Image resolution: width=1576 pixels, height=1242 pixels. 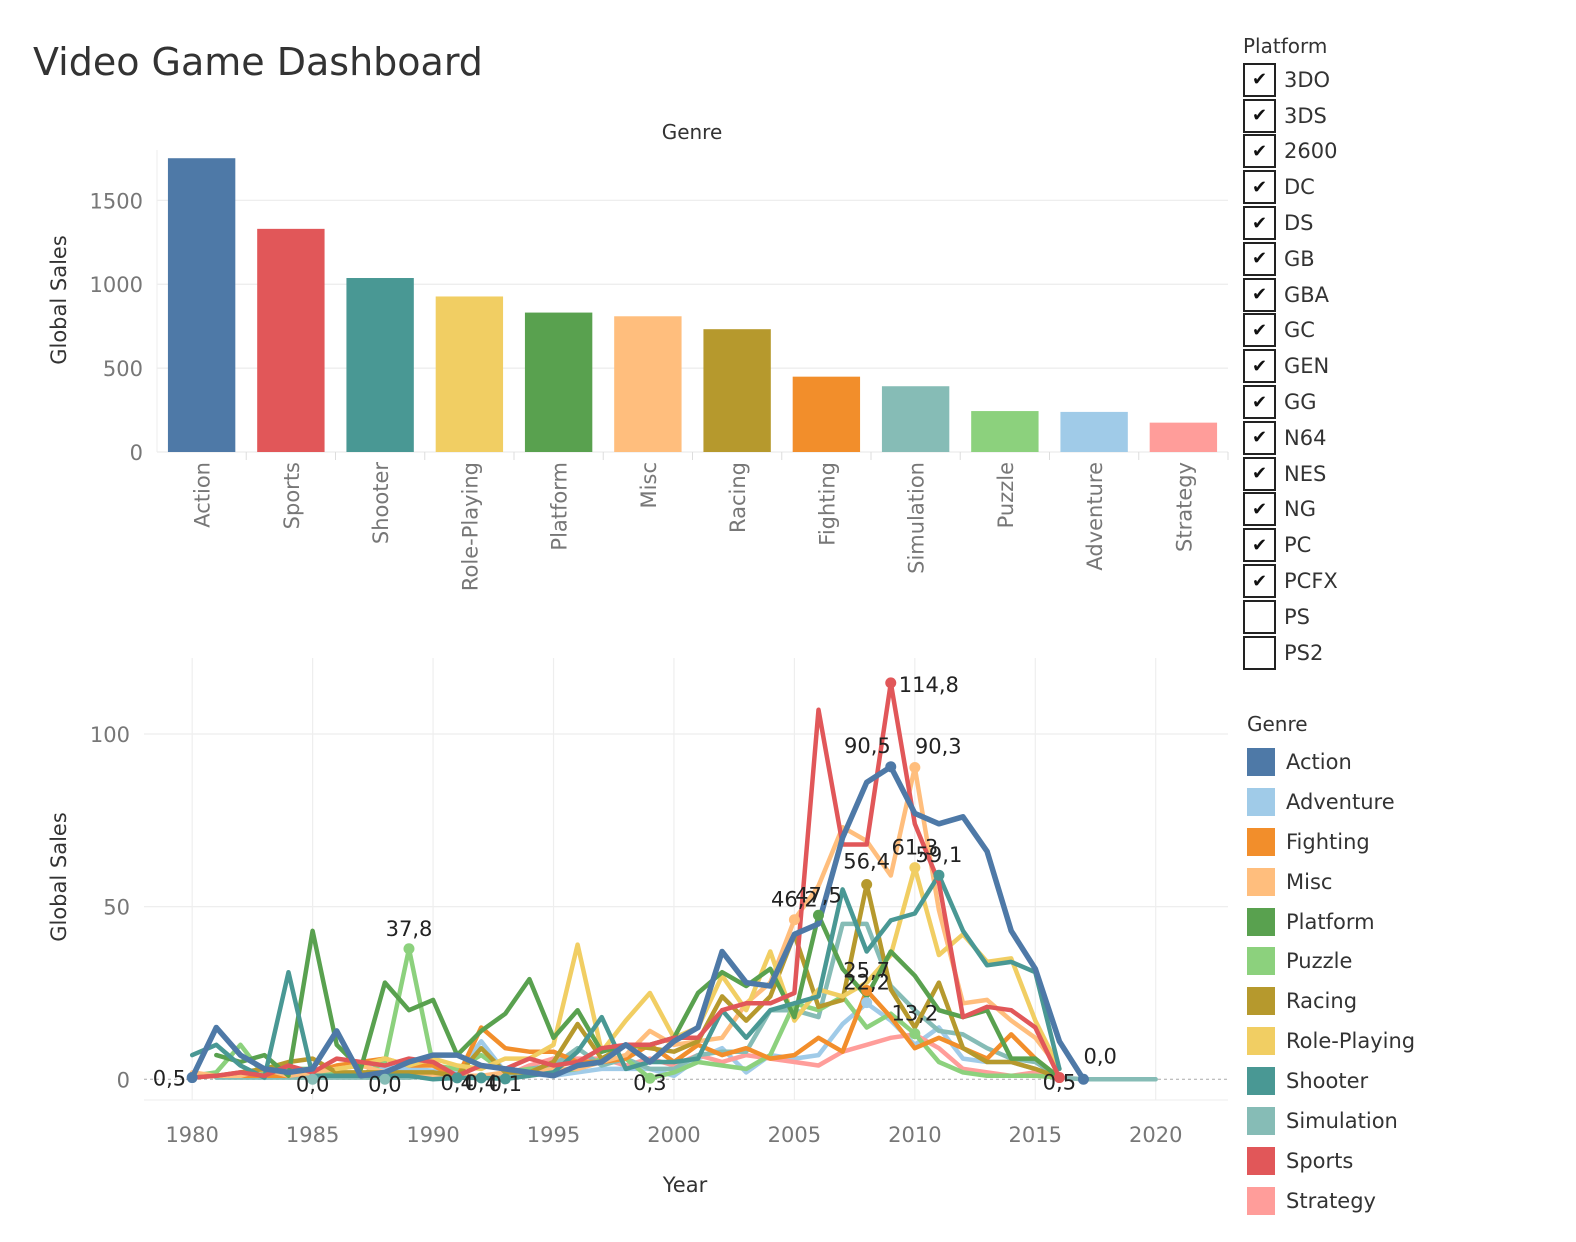 What do you see at coordinates (1402, 1041) in the screenshot?
I see `genre-legend-item: Role-Playing` at bounding box center [1402, 1041].